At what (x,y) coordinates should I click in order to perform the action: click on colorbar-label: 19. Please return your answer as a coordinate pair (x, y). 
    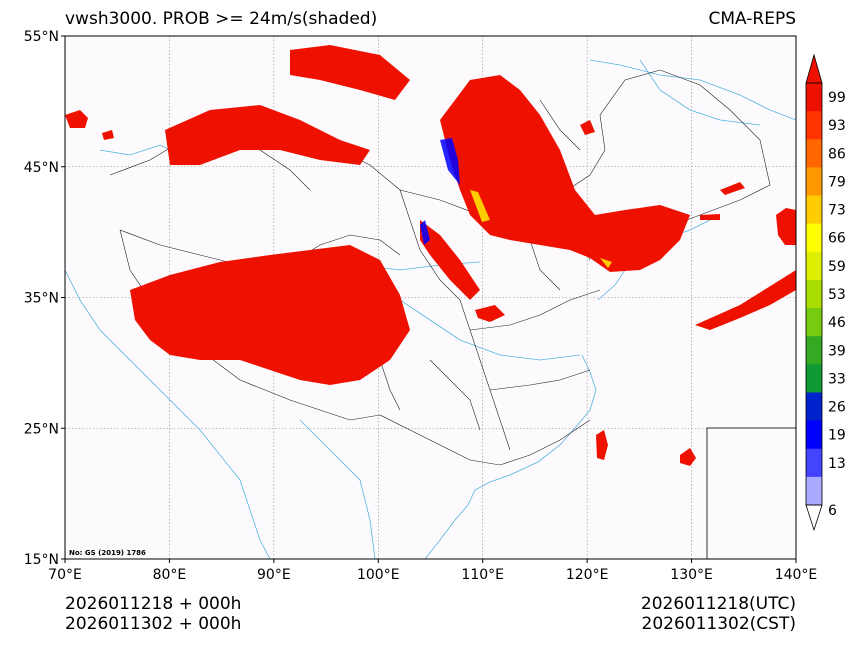
    Looking at the image, I should click on (837, 436).